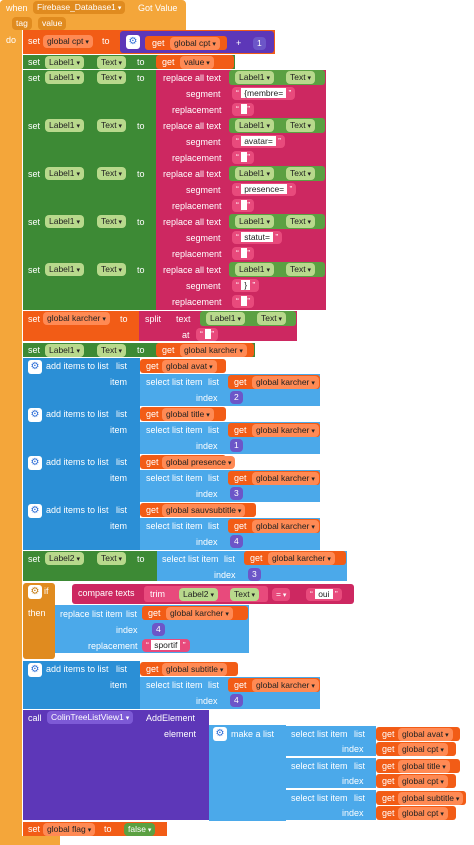  What do you see at coordinates (264, 93) in the screenshot?
I see `text-literal: “ {membre= ”` at bounding box center [264, 93].